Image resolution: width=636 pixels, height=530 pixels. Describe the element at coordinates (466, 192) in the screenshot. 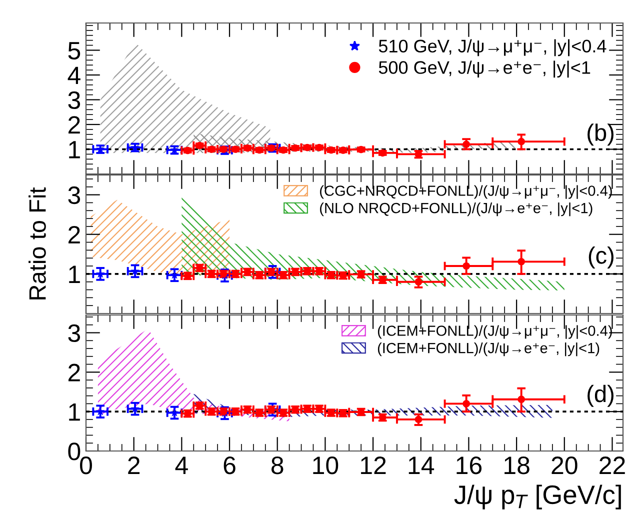

I see `legend-label: (CGC+NRQCD+FONLL)/(J/ψ→μ⁺μ⁻, |y|<0.4)` at that location.